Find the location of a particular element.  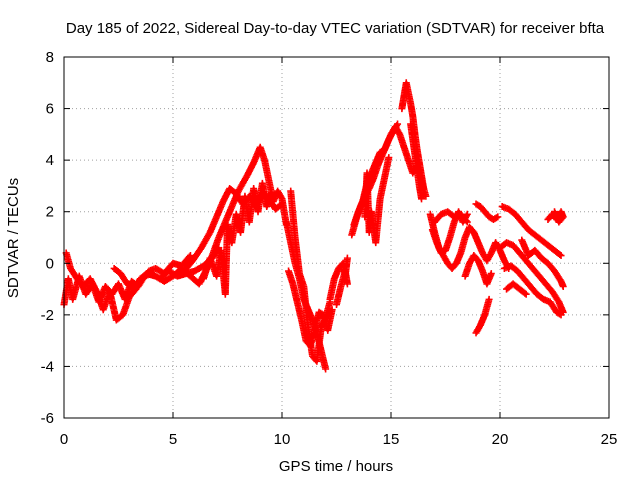

y-axis-title: SDTVAR / TECUs is located at coordinates (13, 238).